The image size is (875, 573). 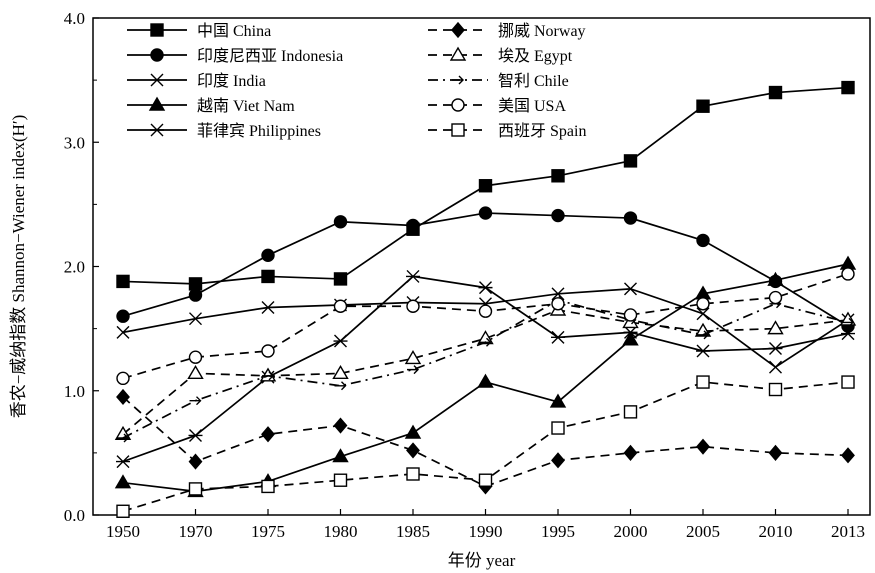 What do you see at coordinates (533, 81) in the screenshot?
I see `legend-label: 智利 Chile` at bounding box center [533, 81].